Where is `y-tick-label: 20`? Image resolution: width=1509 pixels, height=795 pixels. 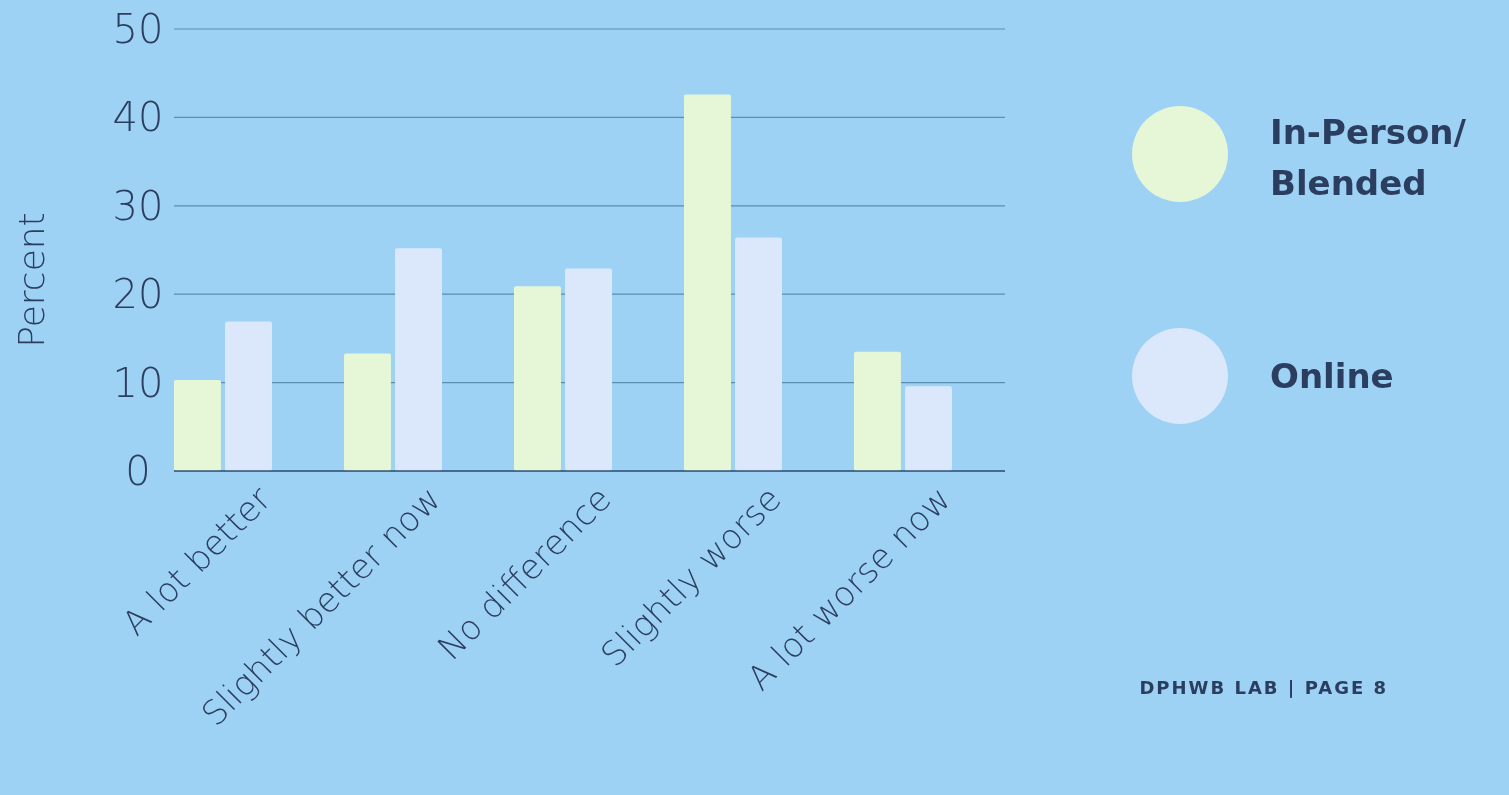 y-tick-label: 20 is located at coordinates (138, 294).